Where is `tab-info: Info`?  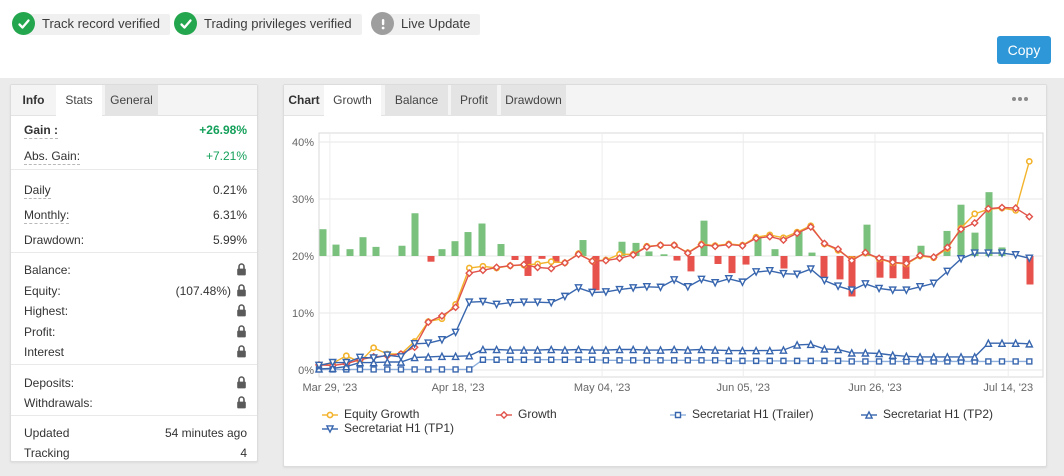 tab-info: Info is located at coordinates (33, 100).